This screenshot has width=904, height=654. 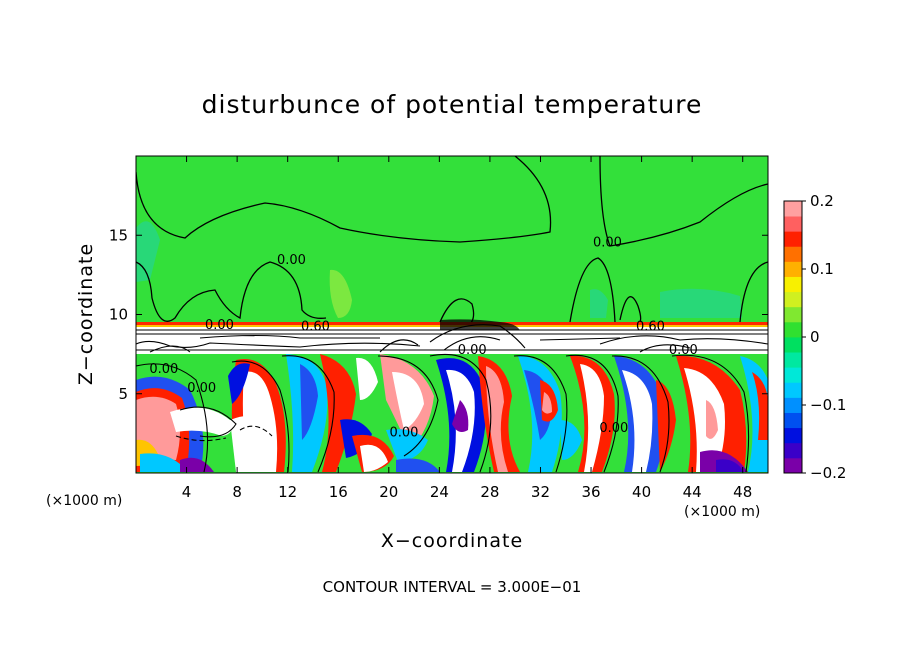 What do you see at coordinates (388, 492) in the screenshot?
I see `x-tick-label: 20` at bounding box center [388, 492].